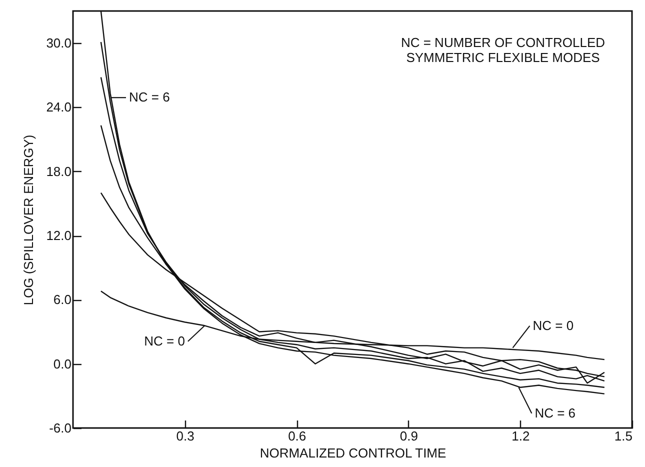  I want to click on x-tick-label: 0.6, so click(297, 436).